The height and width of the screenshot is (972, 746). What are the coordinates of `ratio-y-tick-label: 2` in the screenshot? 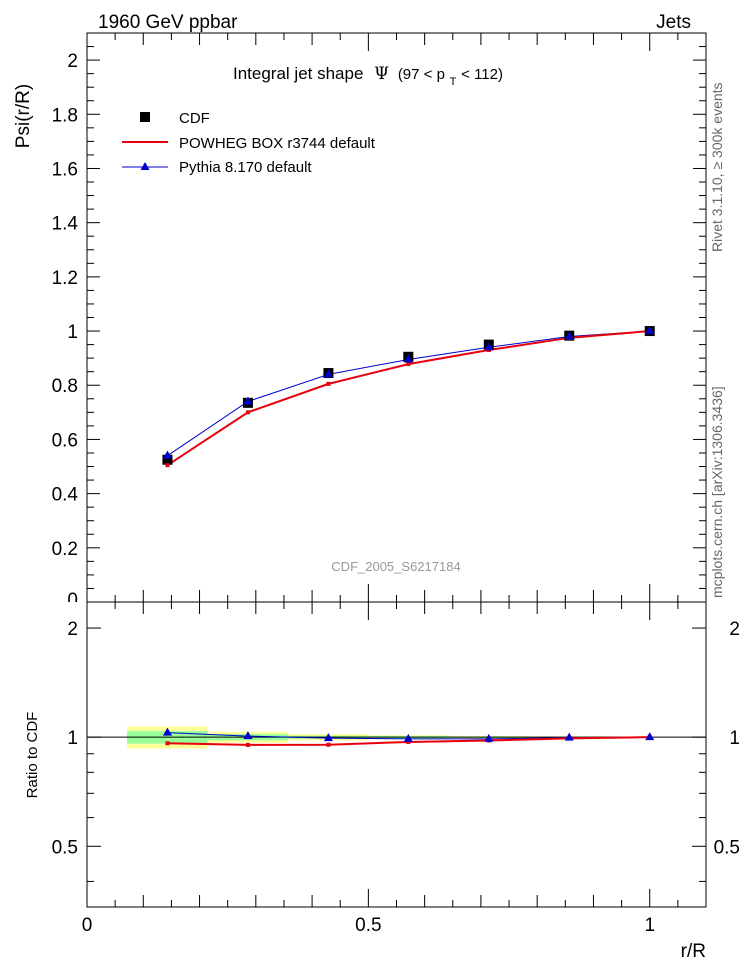 It's located at (72, 629).